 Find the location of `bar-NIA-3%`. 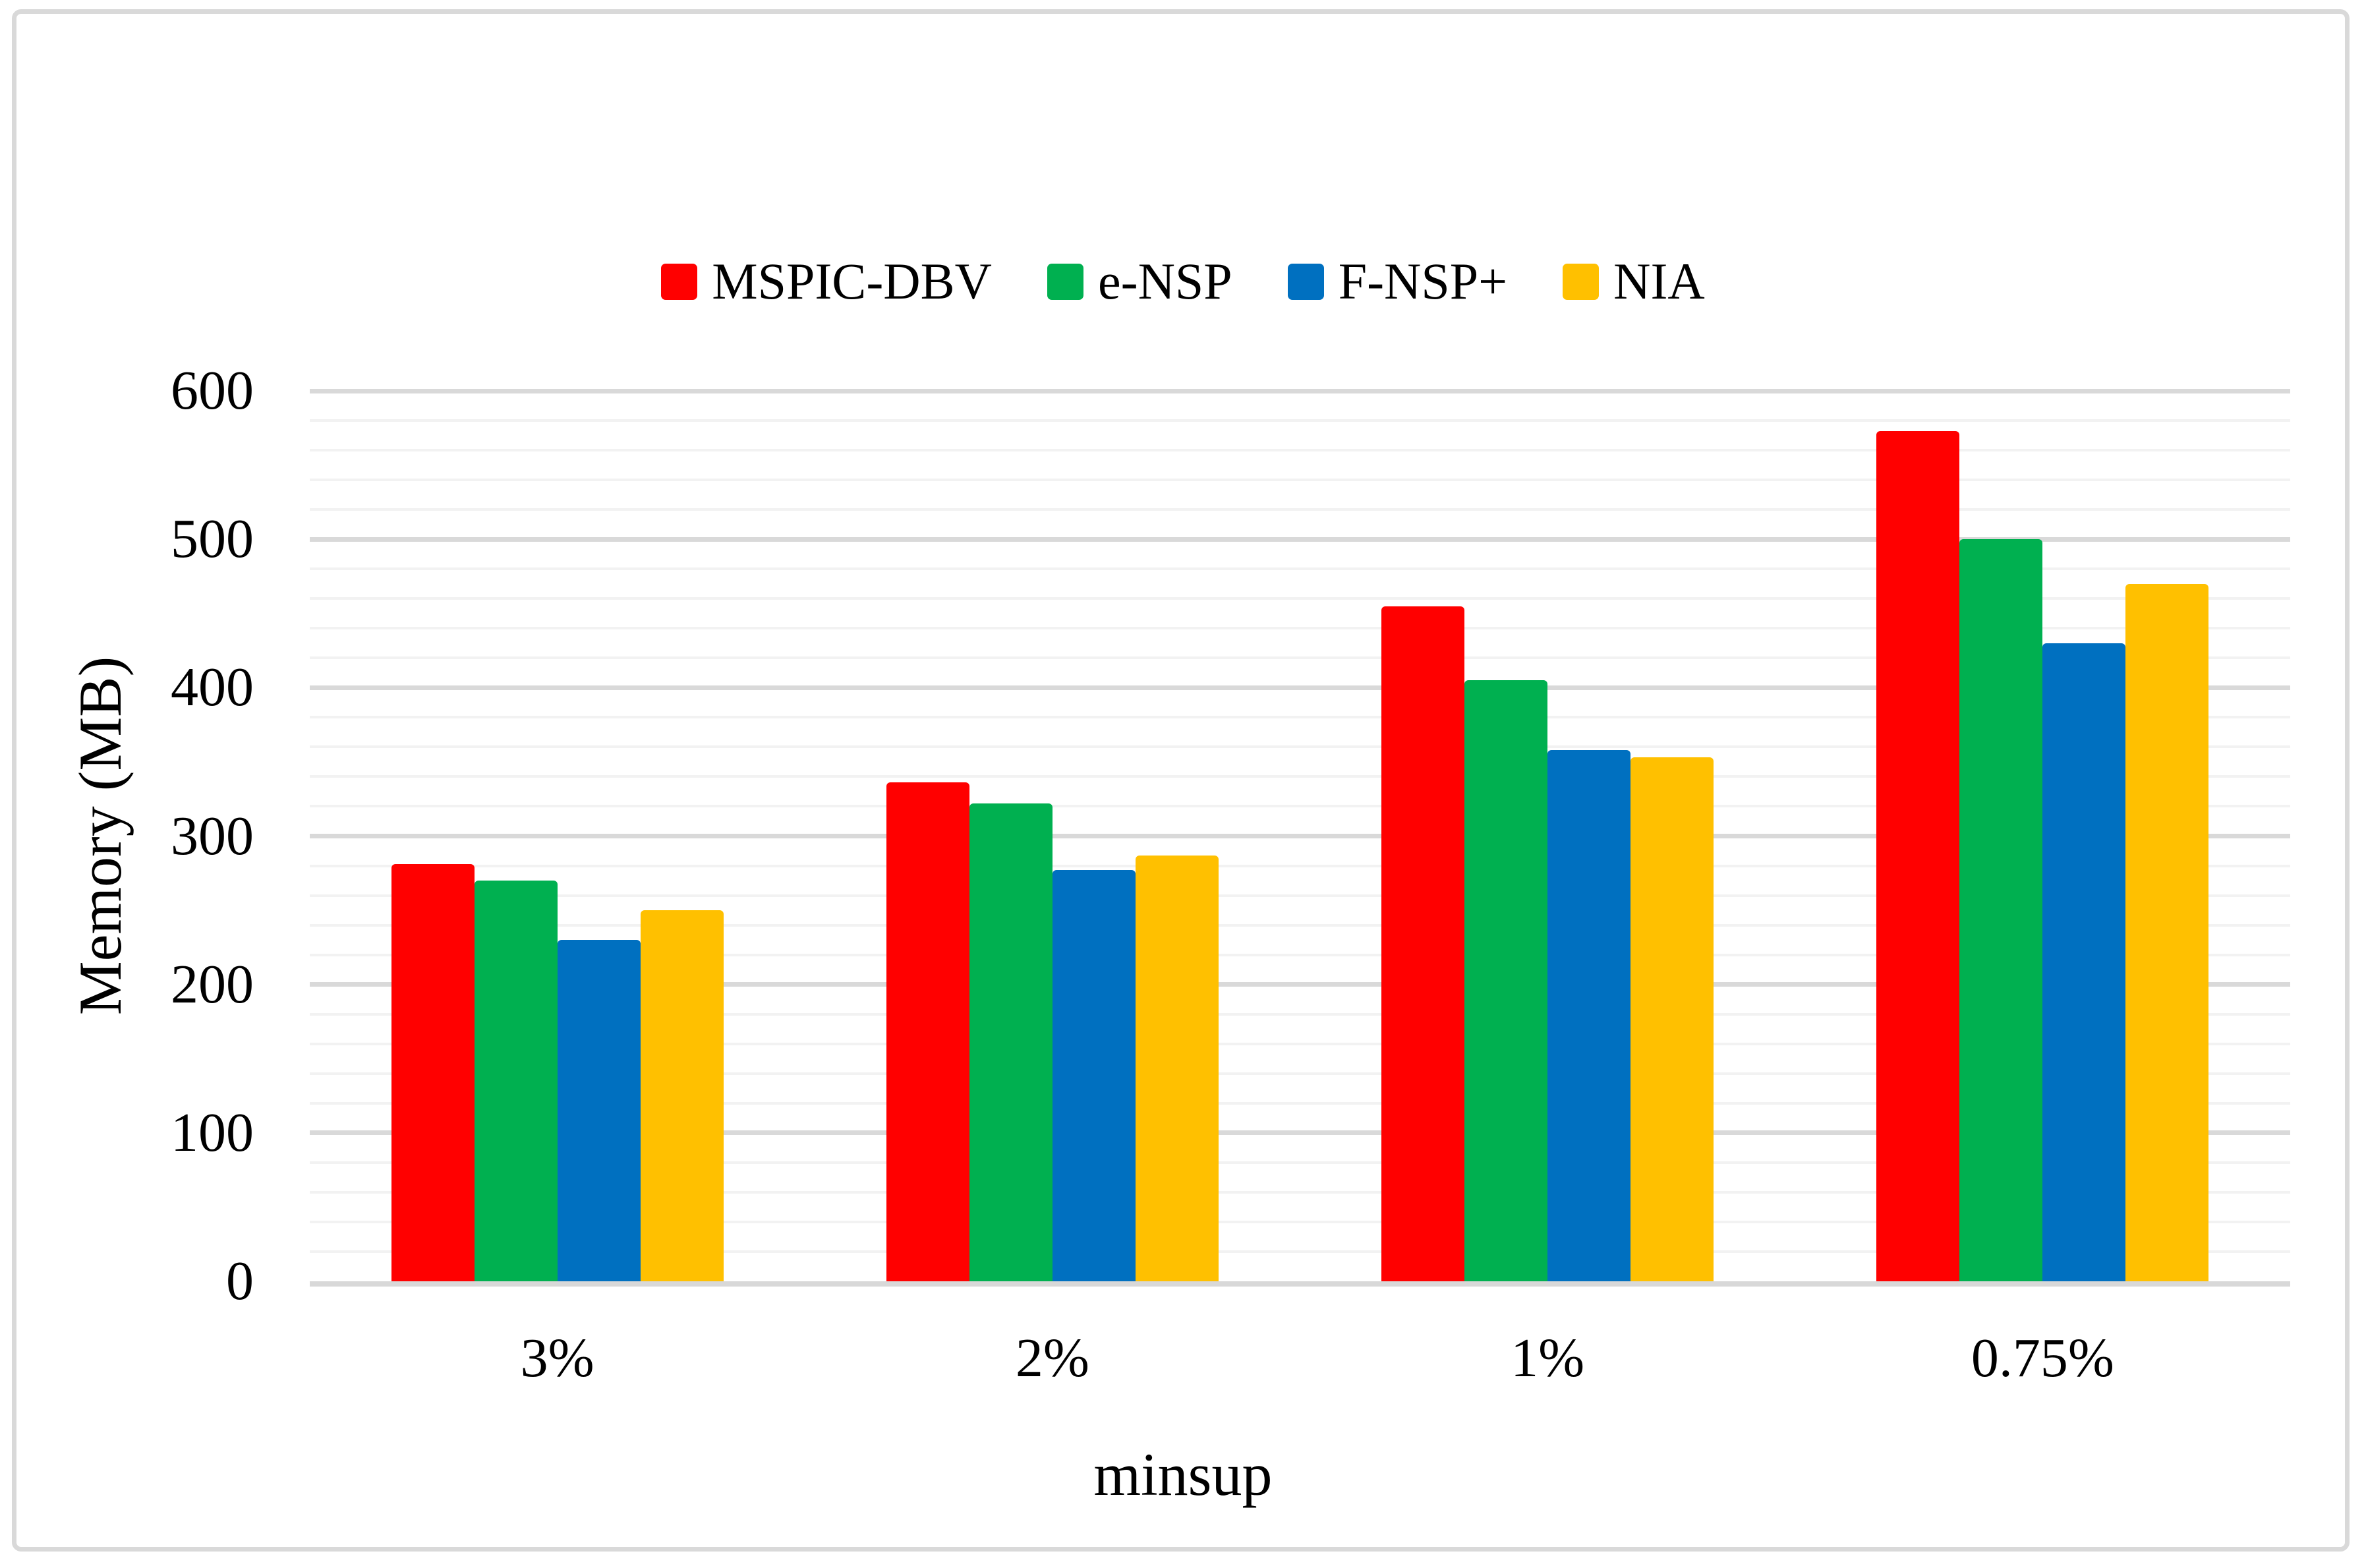

bar-NIA-3% is located at coordinates (682, 1095).